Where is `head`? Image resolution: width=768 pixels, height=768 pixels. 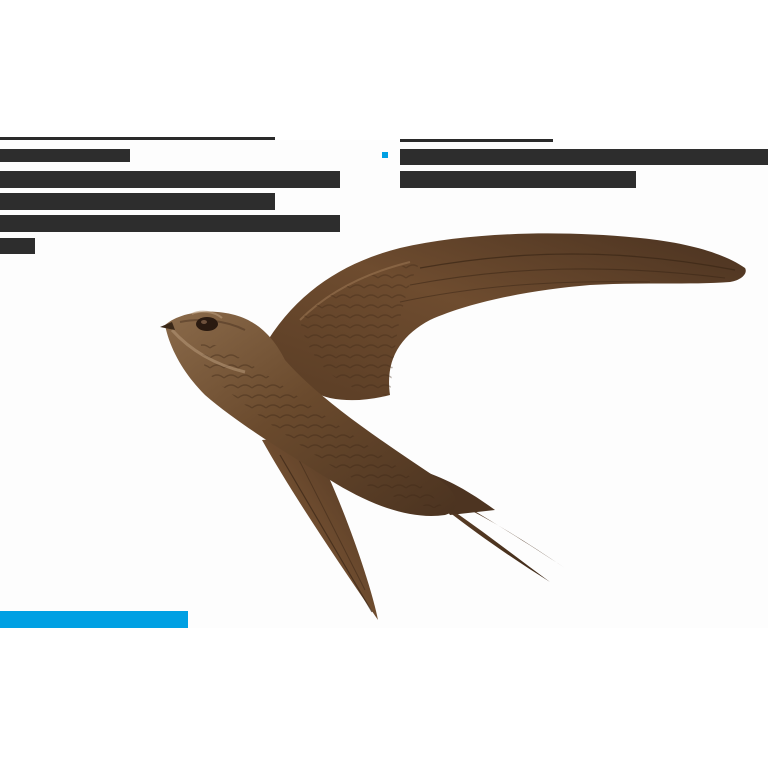
head is located at coordinates (191, 320).